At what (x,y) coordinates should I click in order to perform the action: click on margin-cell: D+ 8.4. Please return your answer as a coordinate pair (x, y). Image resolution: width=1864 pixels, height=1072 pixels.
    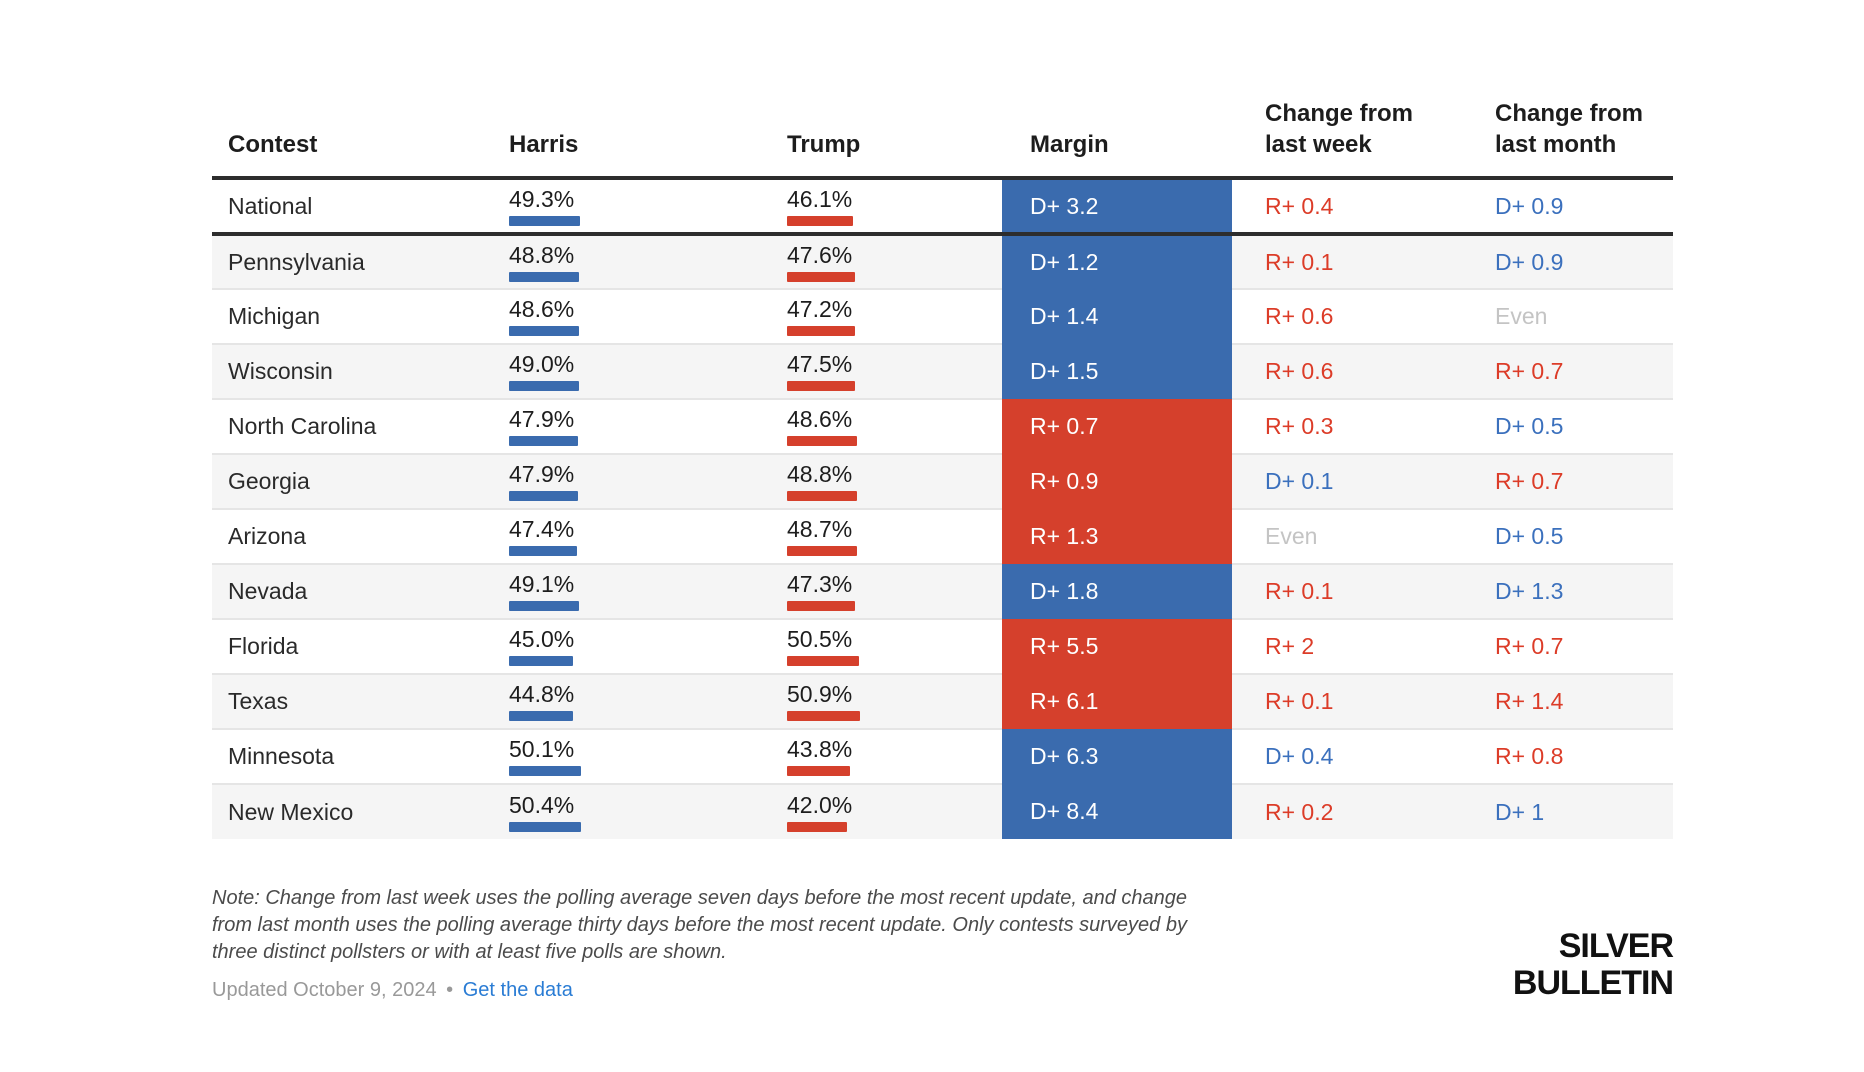
    Looking at the image, I should click on (1117, 811).